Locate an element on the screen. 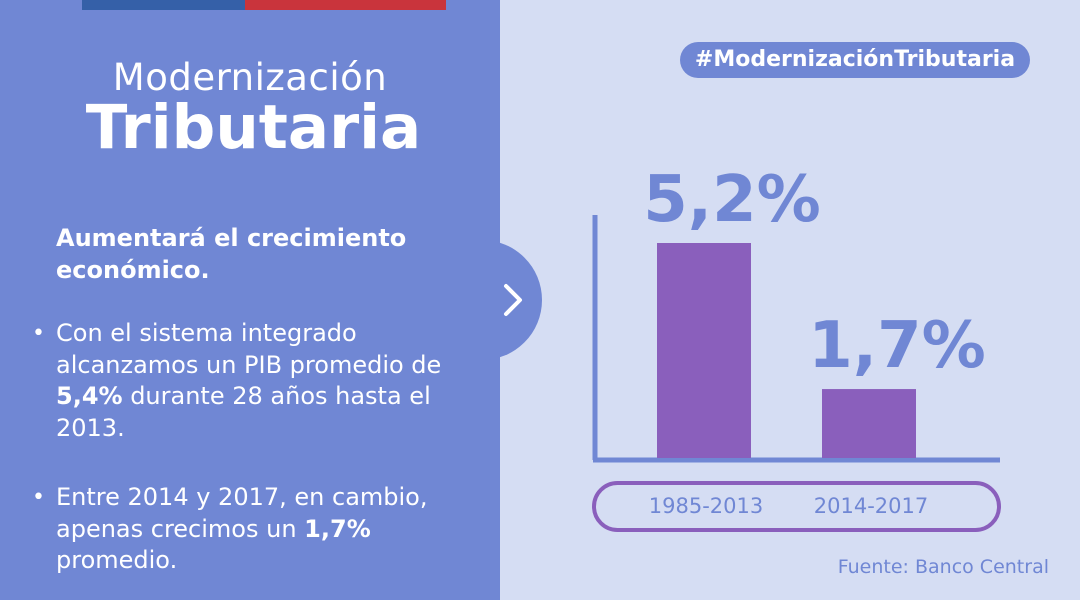 The image size is (1080, 600). hashtag-badge: #ModernizaciónTributaria is located at coordinates (855, 60).